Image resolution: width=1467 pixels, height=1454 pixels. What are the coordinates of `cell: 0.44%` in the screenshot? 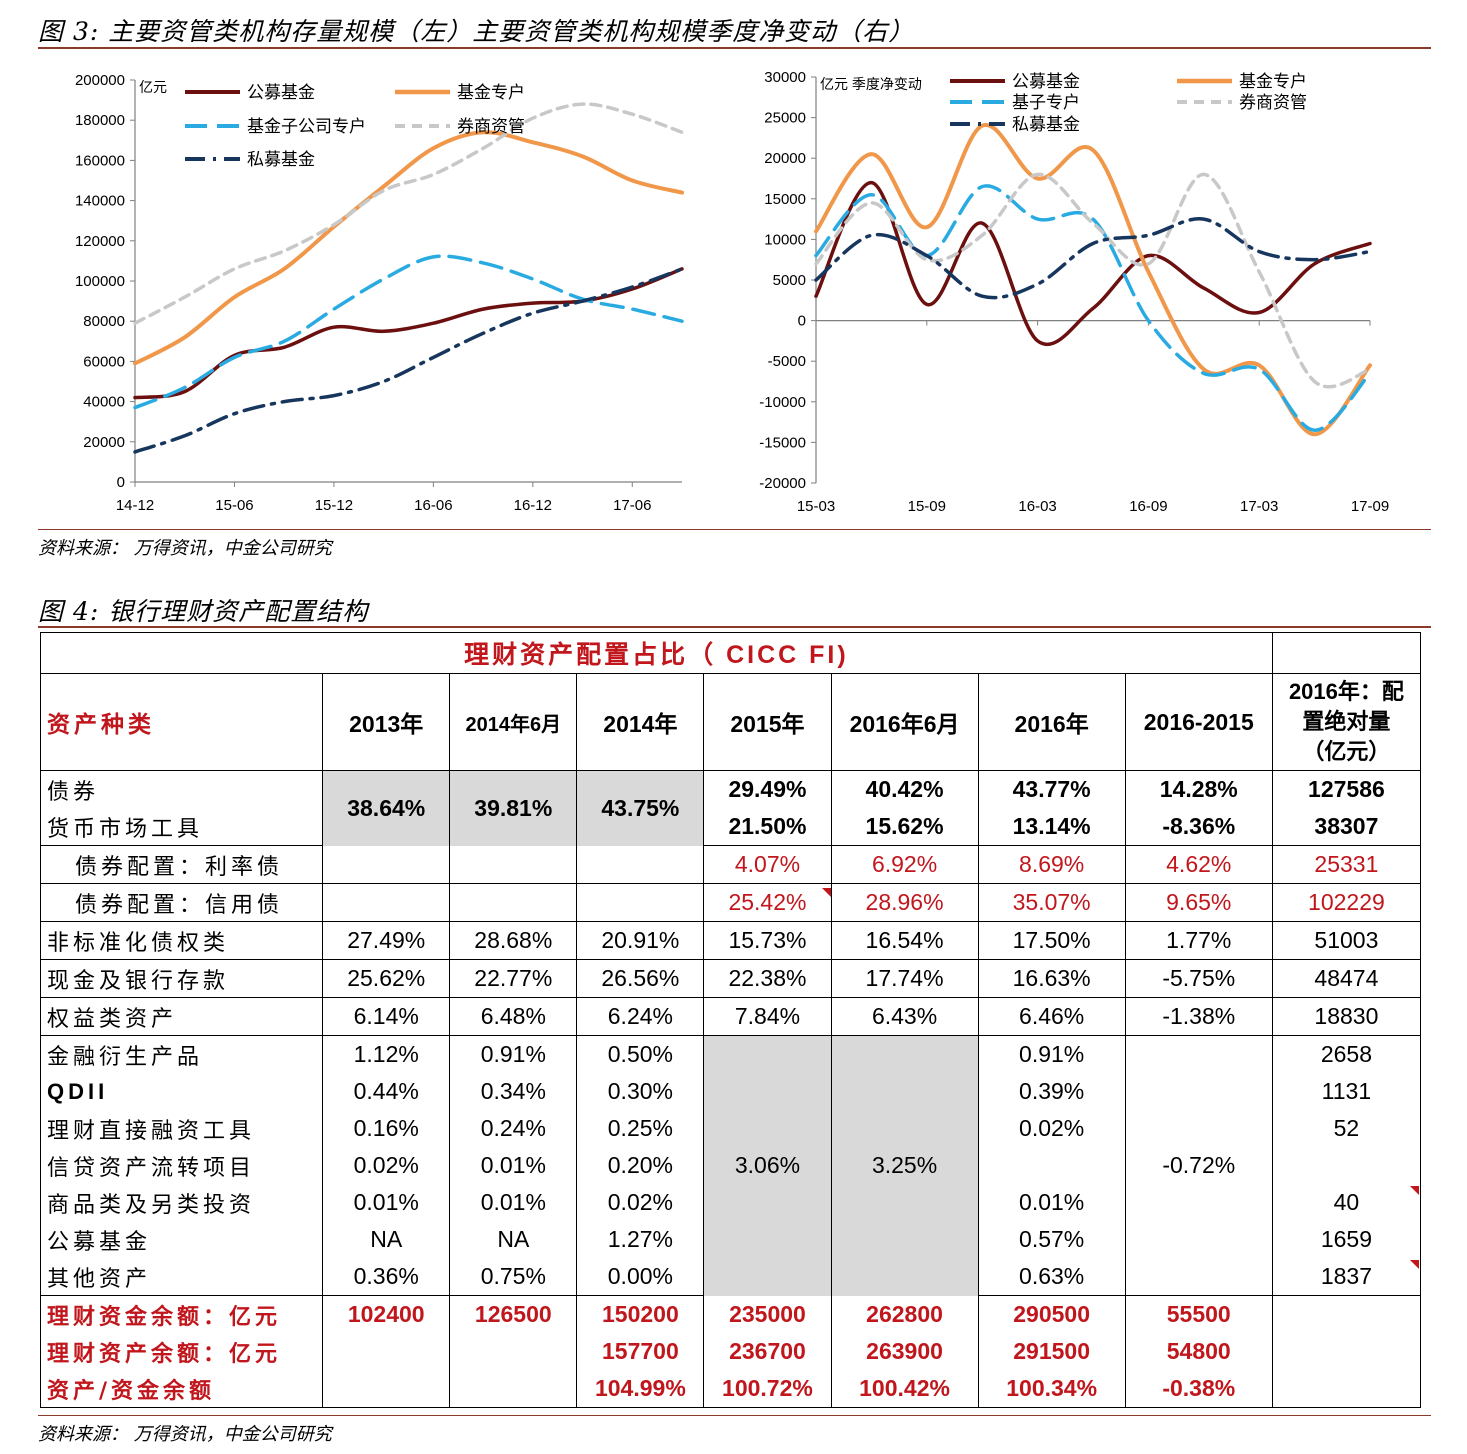 It's located at (386, 1091).